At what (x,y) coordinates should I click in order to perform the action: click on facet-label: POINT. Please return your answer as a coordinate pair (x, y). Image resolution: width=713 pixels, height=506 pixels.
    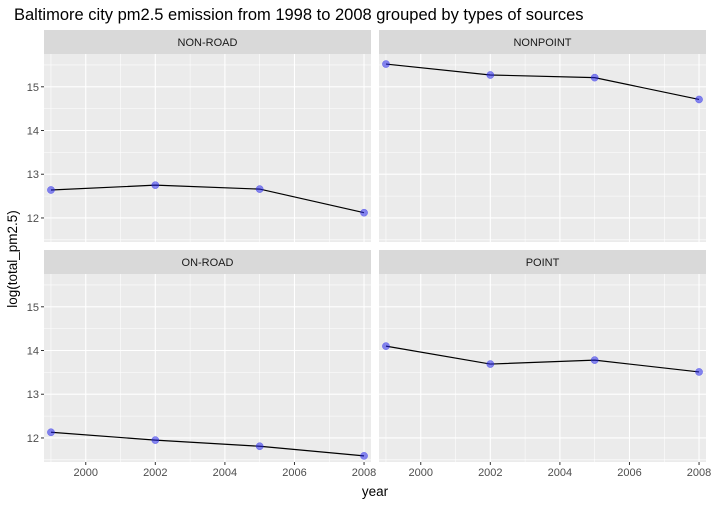
    Looking at the image, I should click on (543, 263).